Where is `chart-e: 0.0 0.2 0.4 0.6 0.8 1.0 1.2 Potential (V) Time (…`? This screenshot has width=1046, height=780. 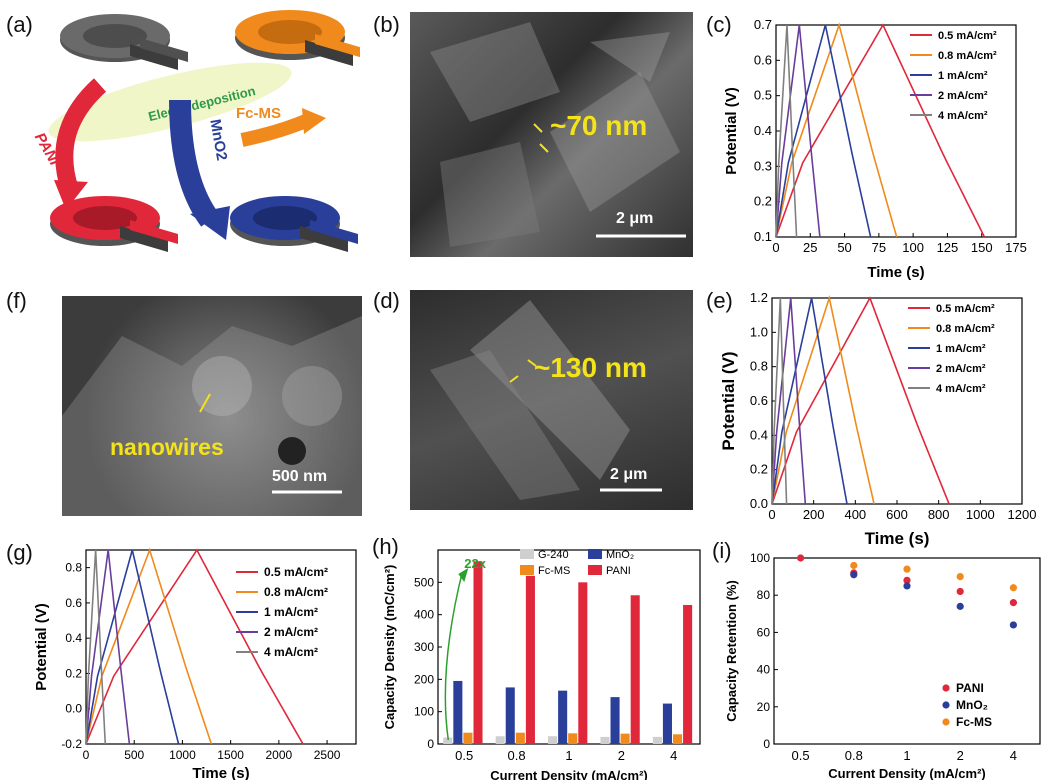 chart-e: 0.0 0.2 0.4 0.6 0.8 1.0 1.2 Potential (V) Time (… is located at coordinates (878, 419).